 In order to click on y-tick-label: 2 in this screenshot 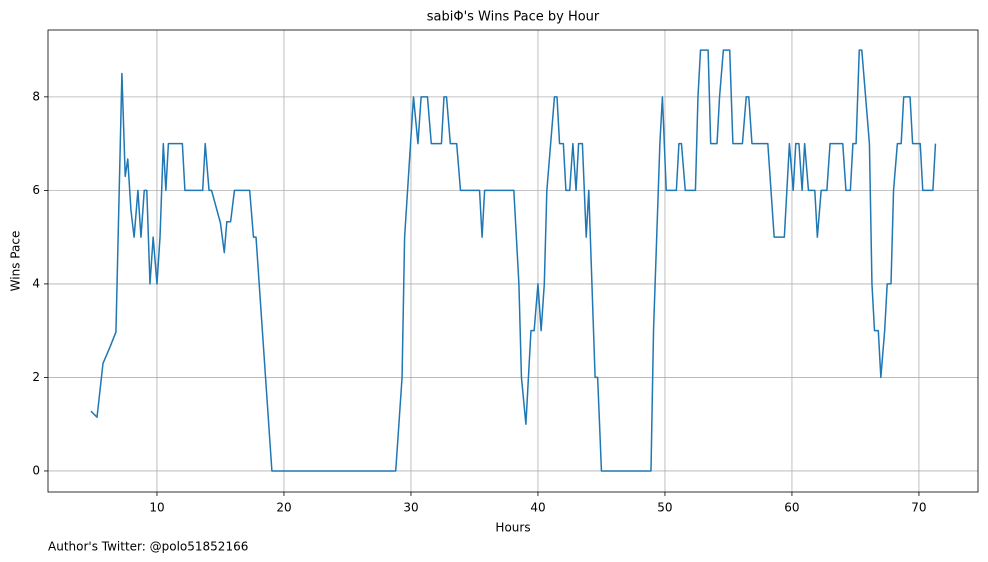, I will do `click(36, 377)`.